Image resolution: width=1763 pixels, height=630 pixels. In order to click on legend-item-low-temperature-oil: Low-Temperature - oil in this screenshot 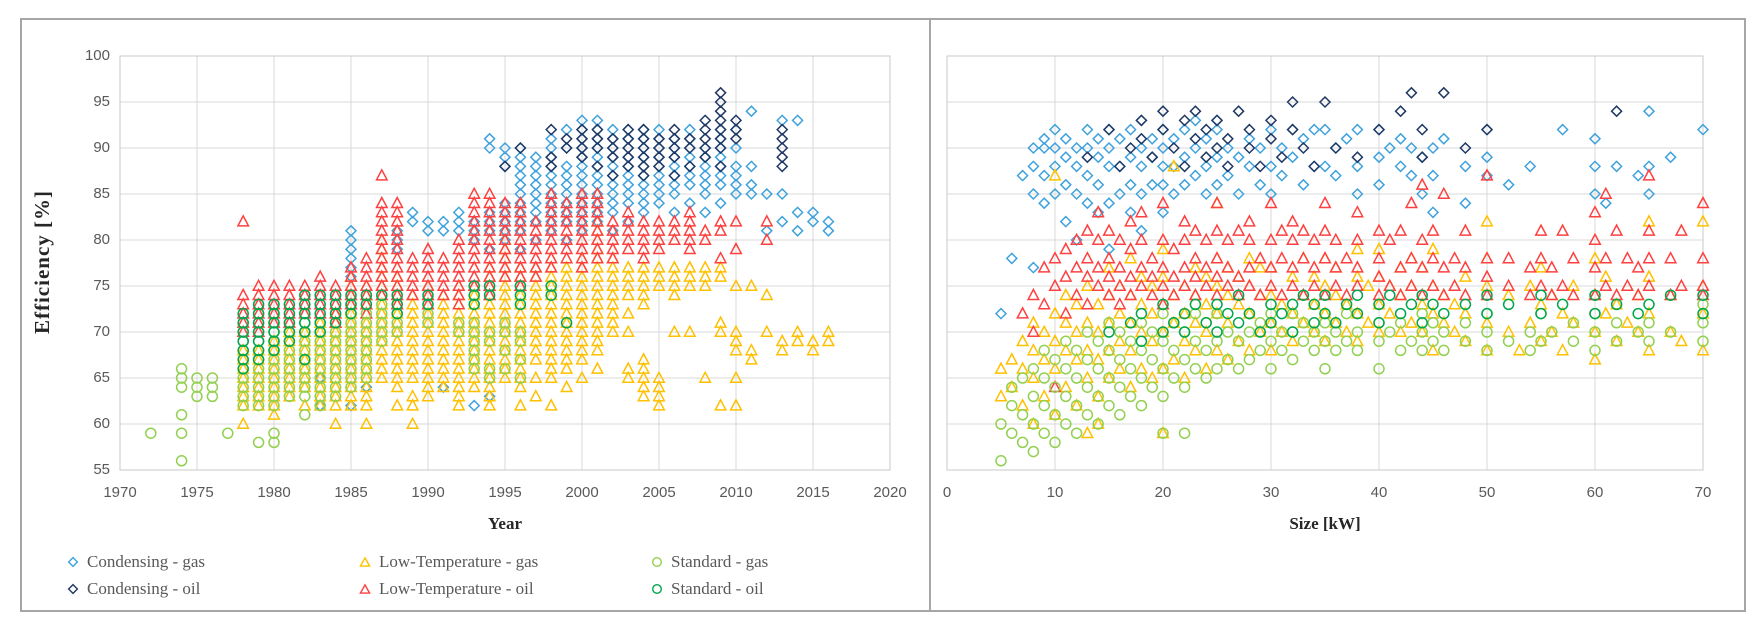, I will do `click(446, 589)`.